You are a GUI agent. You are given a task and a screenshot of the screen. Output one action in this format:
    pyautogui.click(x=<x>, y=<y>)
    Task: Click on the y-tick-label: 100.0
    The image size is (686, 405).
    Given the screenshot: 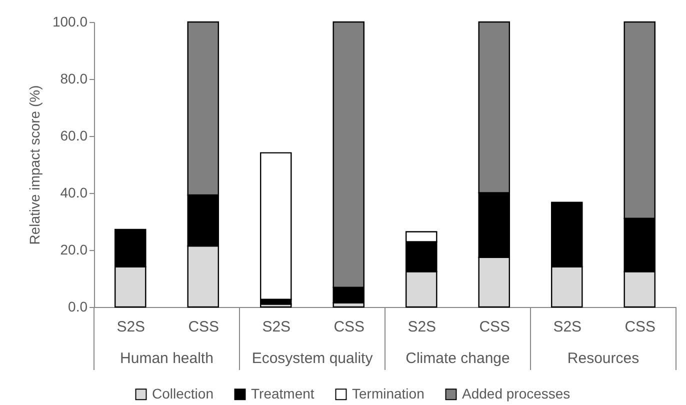 What is the action you would take?
    pyautogui.click(x=70, y=22)
    